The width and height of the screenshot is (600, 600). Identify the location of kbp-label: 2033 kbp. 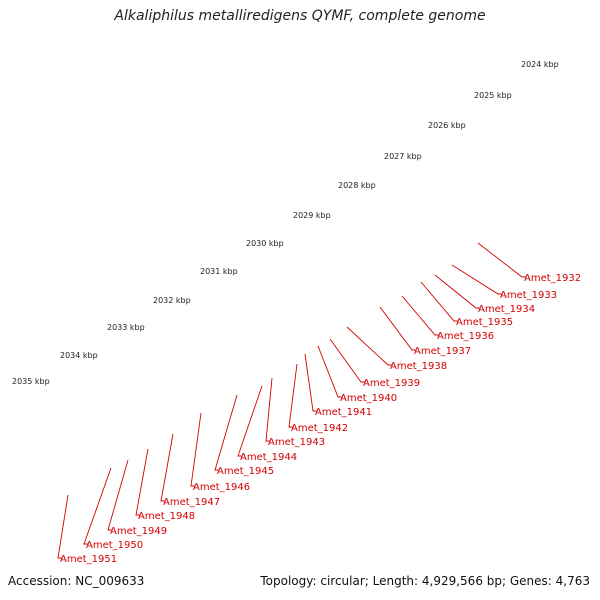
(126, 327).